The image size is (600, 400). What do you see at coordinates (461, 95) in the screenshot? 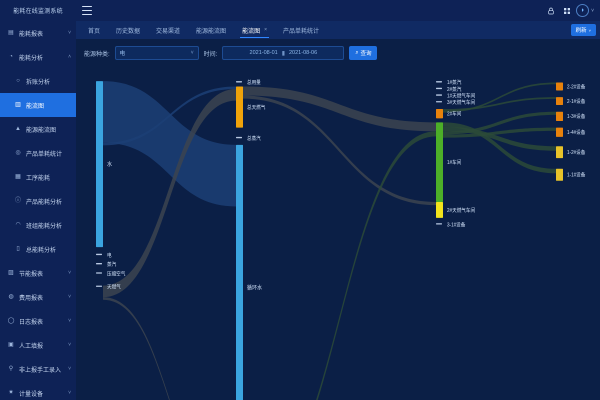
I see `sankey-node-label: 1#天燃气车间` at bounding box center [461, 95].